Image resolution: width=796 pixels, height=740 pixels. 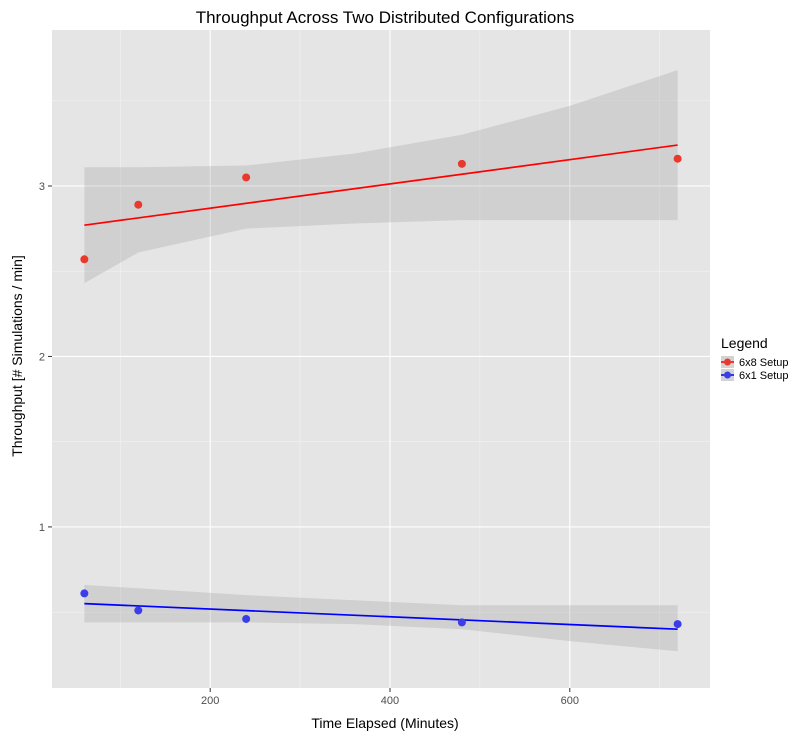 What do you see at coordinates (45, 357) in the screenshot?
I see `y-axis-ticks: 1 2 3` at bounding box center [45, 357].